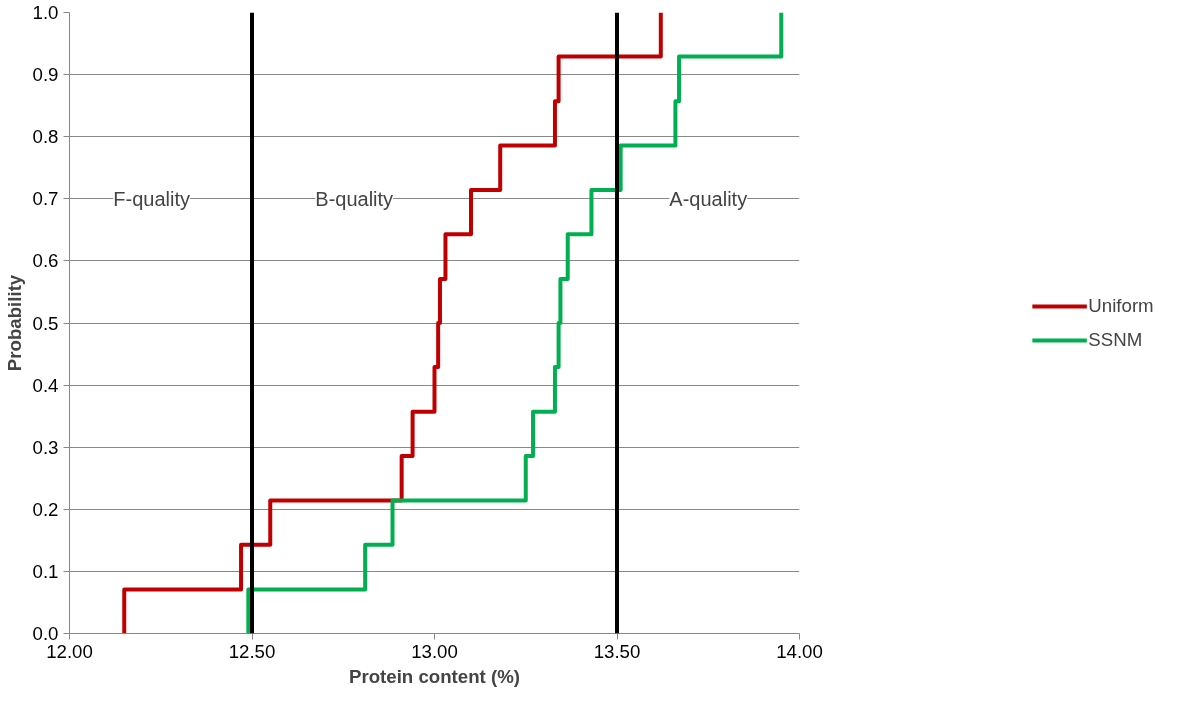  Describe the element at coordinates (45, 385) in the screenshot. I see `y-tick-label: 0.4` at that location.